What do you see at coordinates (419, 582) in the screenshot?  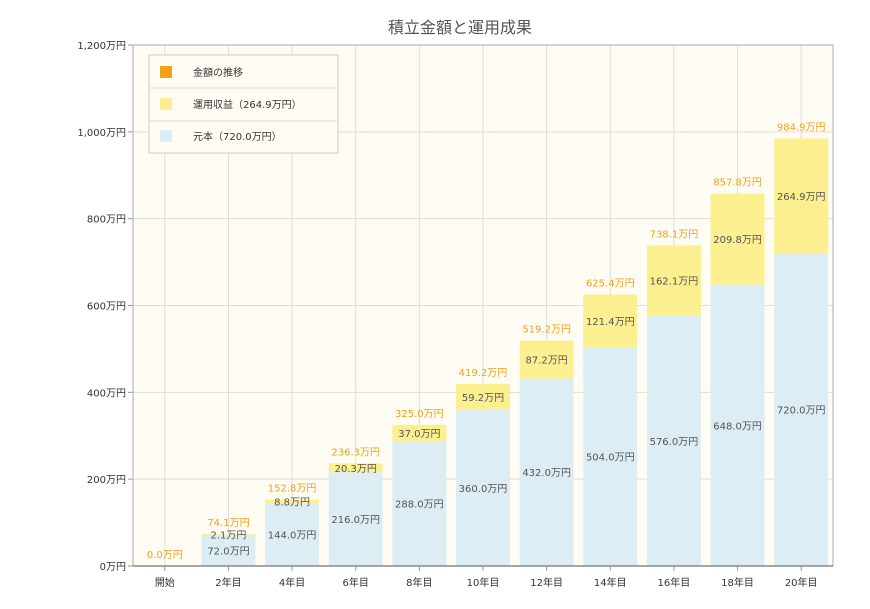 I see `x-tick-label: 8年目` at bounding box center [419, 582].